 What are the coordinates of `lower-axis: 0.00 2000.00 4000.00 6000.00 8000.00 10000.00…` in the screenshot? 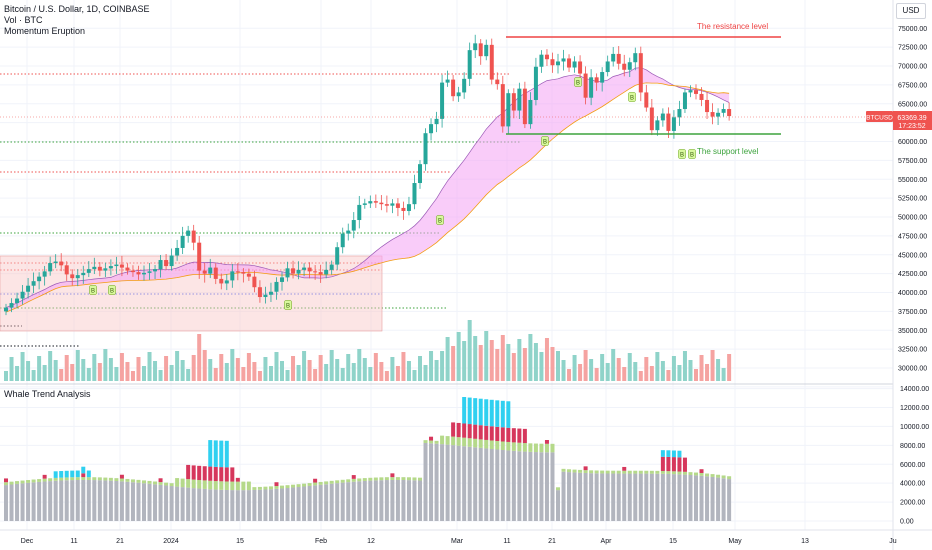 It's located at (914, 455).